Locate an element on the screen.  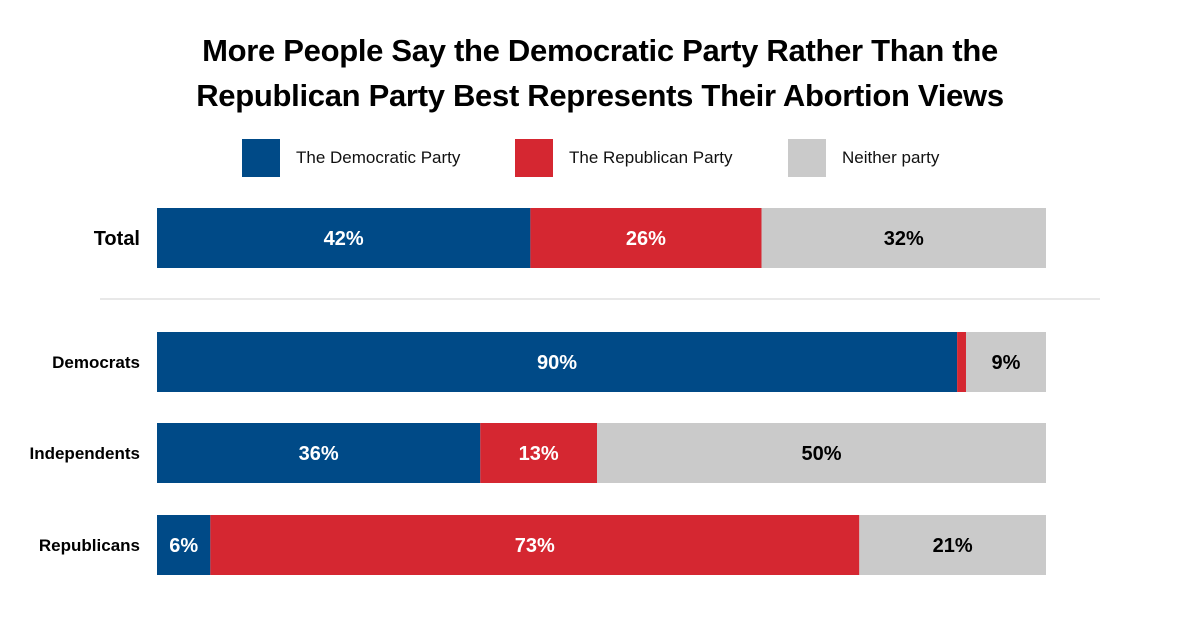
legend-swatch-republican-party is located at coordinates (534, 158).